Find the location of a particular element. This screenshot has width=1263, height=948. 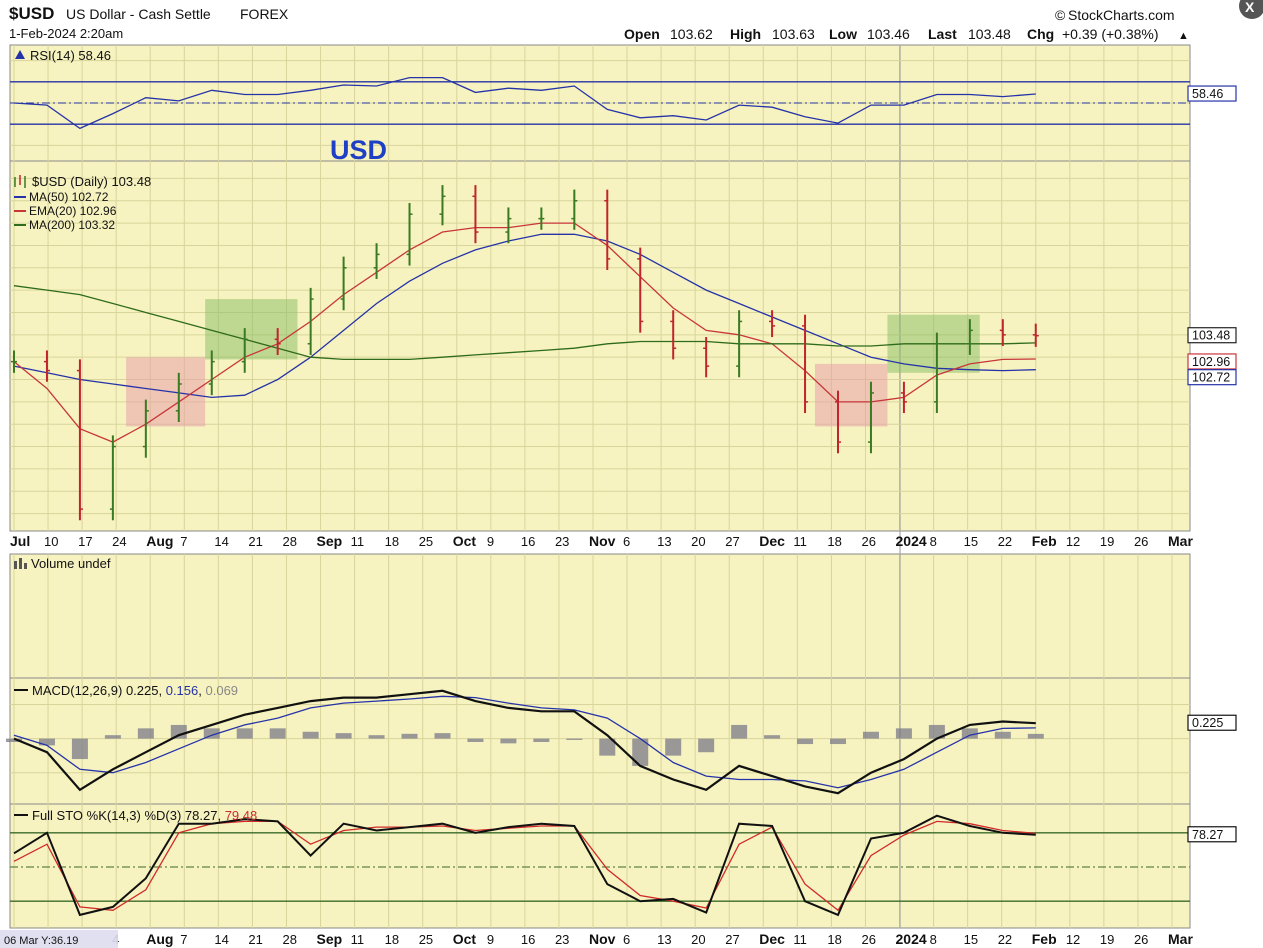

macd-hist-value: 0.069 is located at coordinates (222, 690).